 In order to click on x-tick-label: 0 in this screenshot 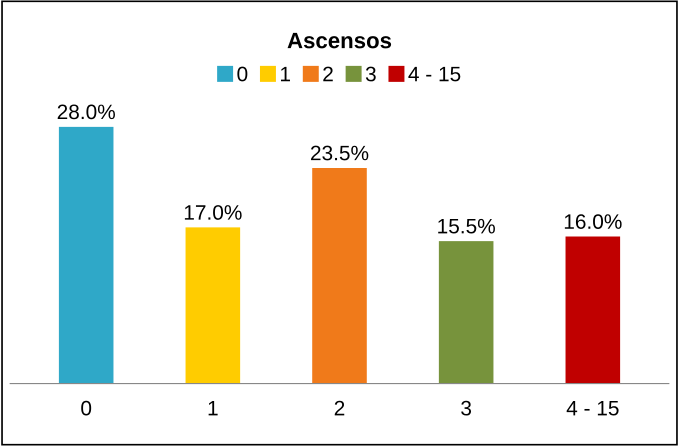, I will do `click(86, 408)`.